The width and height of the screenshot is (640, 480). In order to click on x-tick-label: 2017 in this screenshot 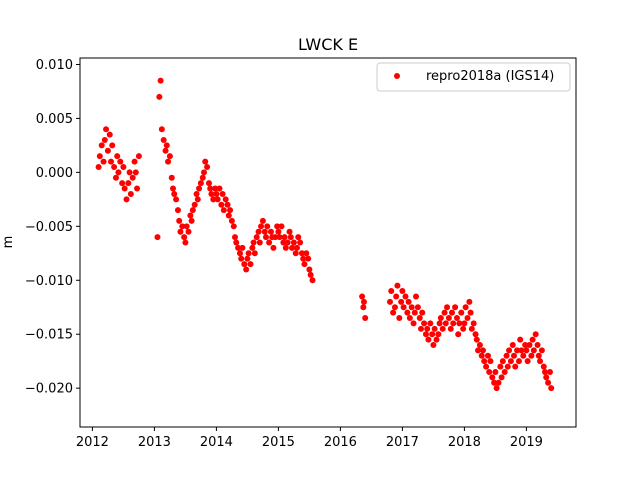, I will do `click(402, 442)`.